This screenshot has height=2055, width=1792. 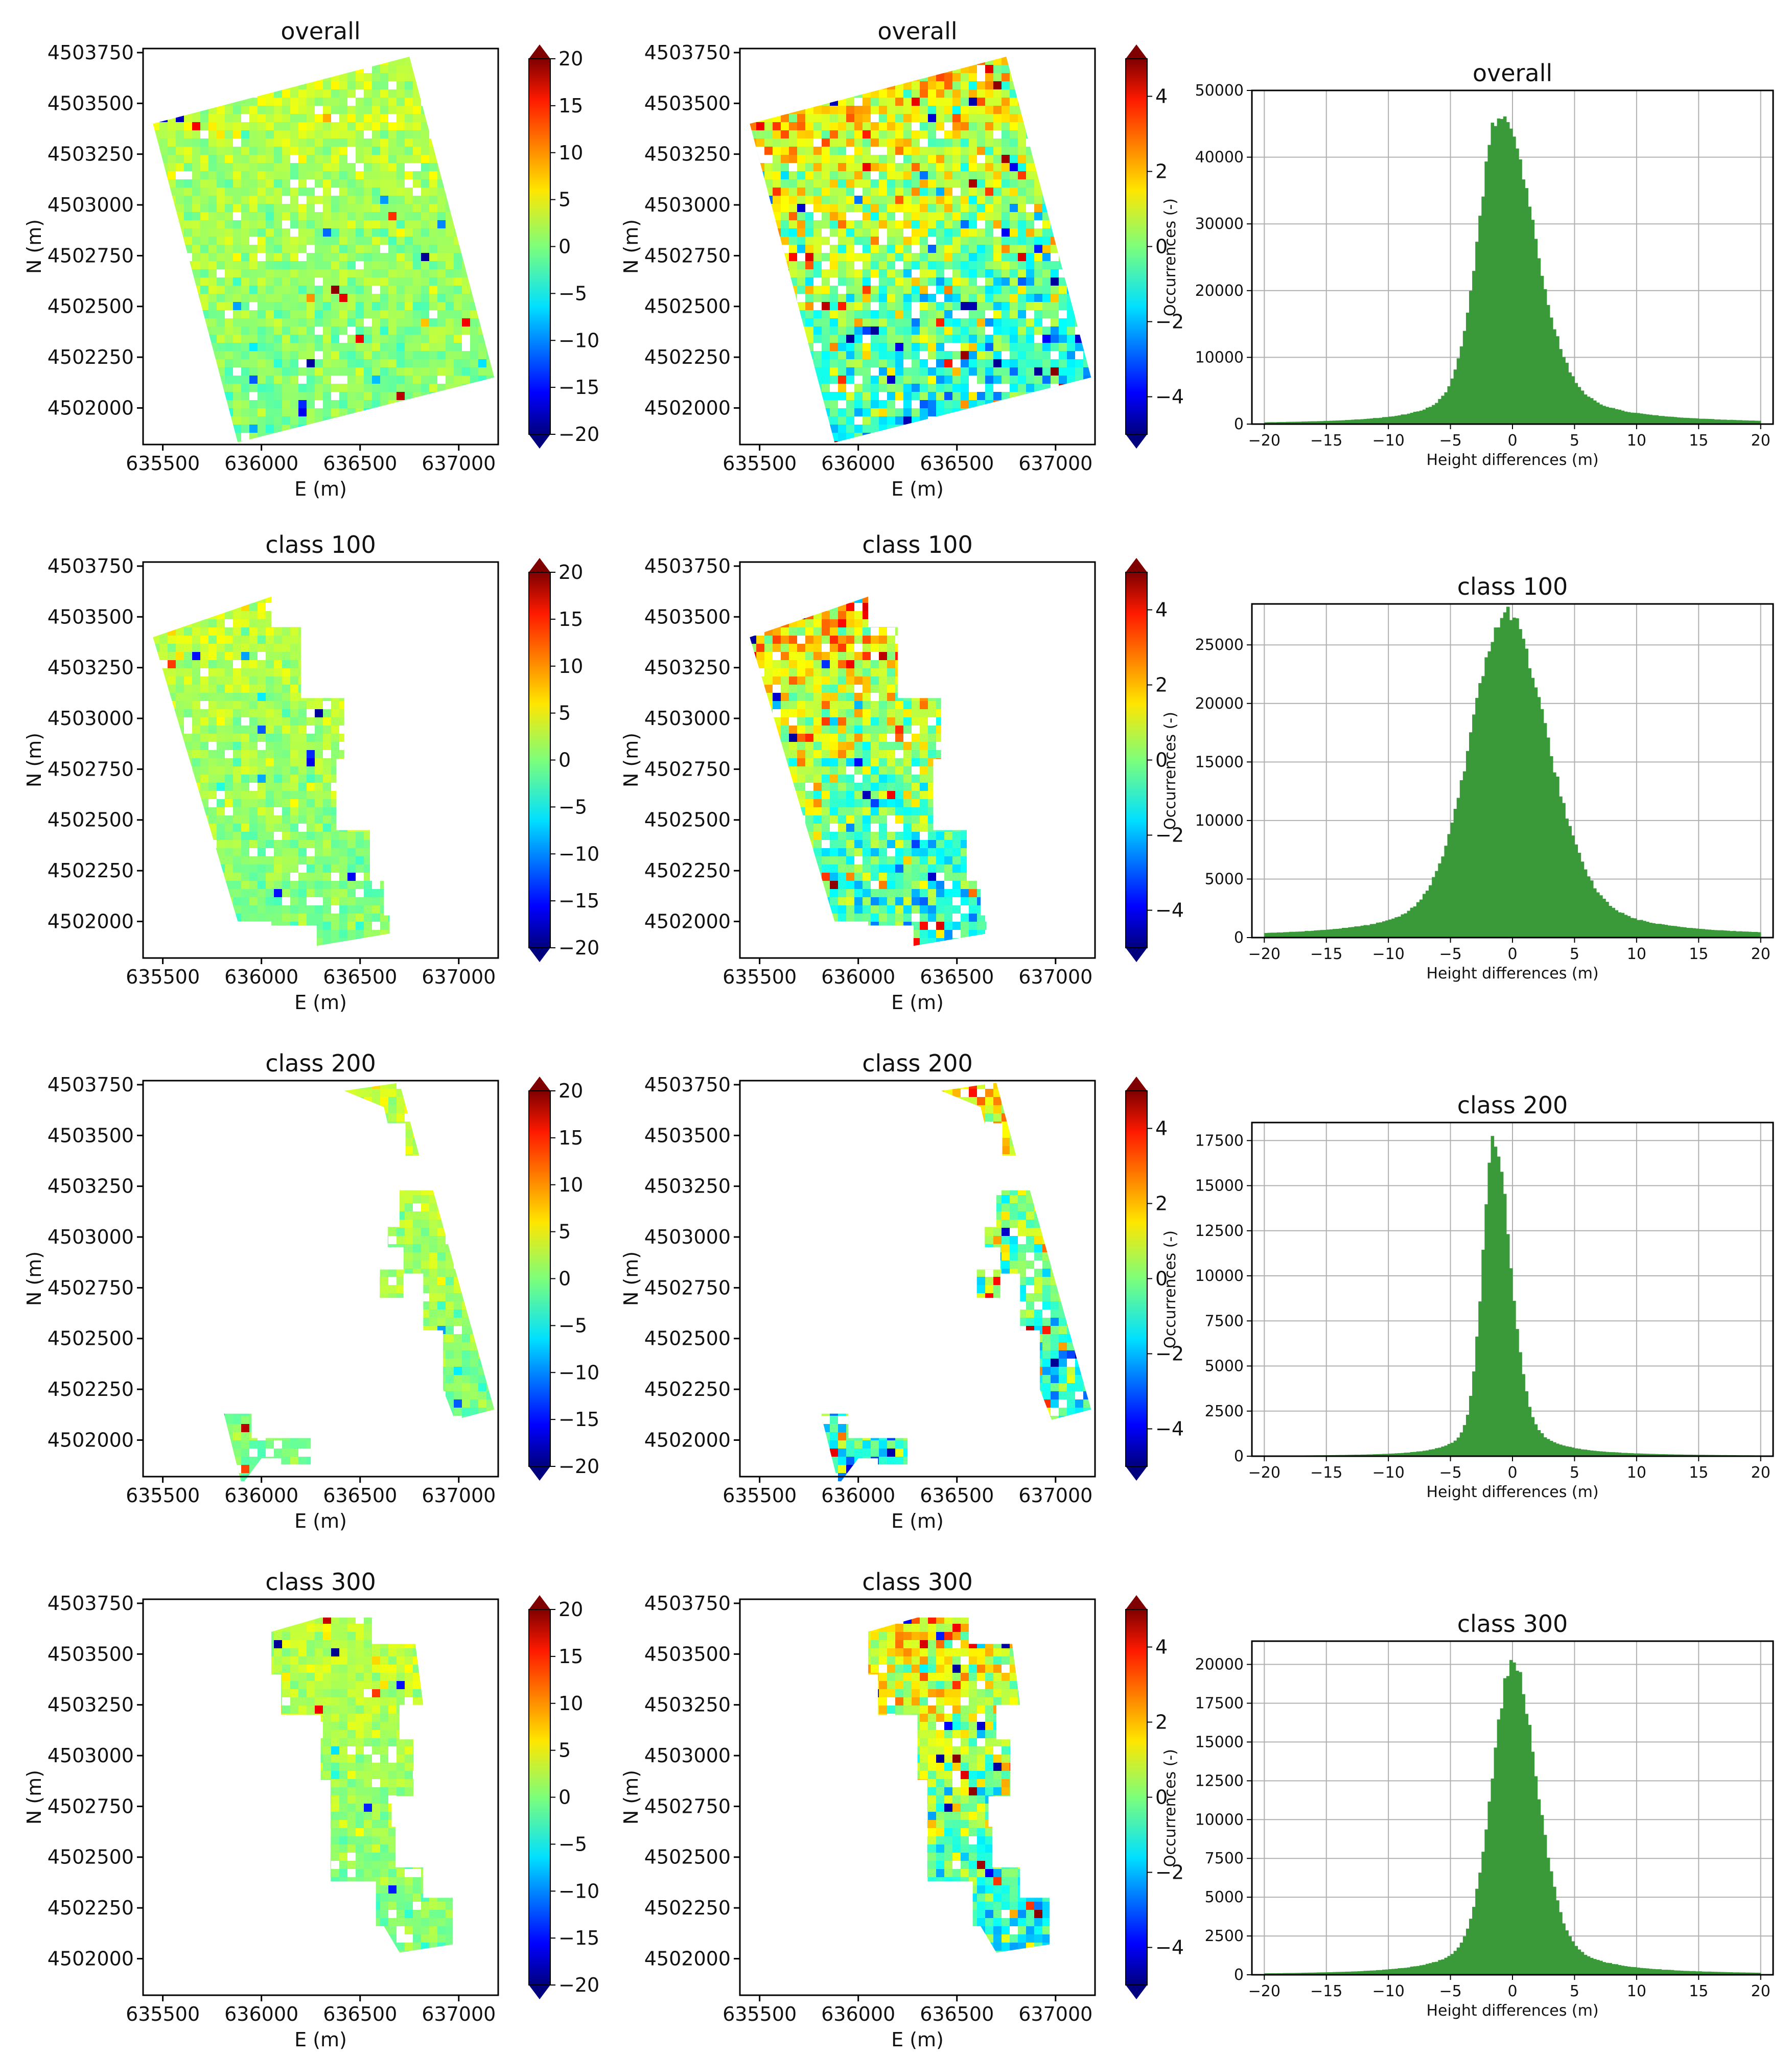 I want to click on histogram-ytick-label: 15000, so click(x=1219, y=762).